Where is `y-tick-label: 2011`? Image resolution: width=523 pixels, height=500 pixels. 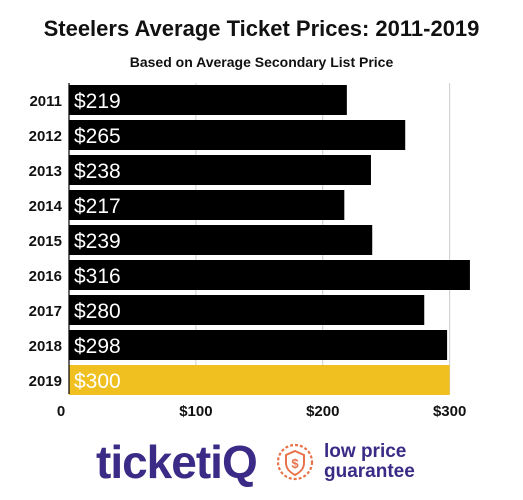
y-tick-label: 2011 is located at coordinates (45, 101).